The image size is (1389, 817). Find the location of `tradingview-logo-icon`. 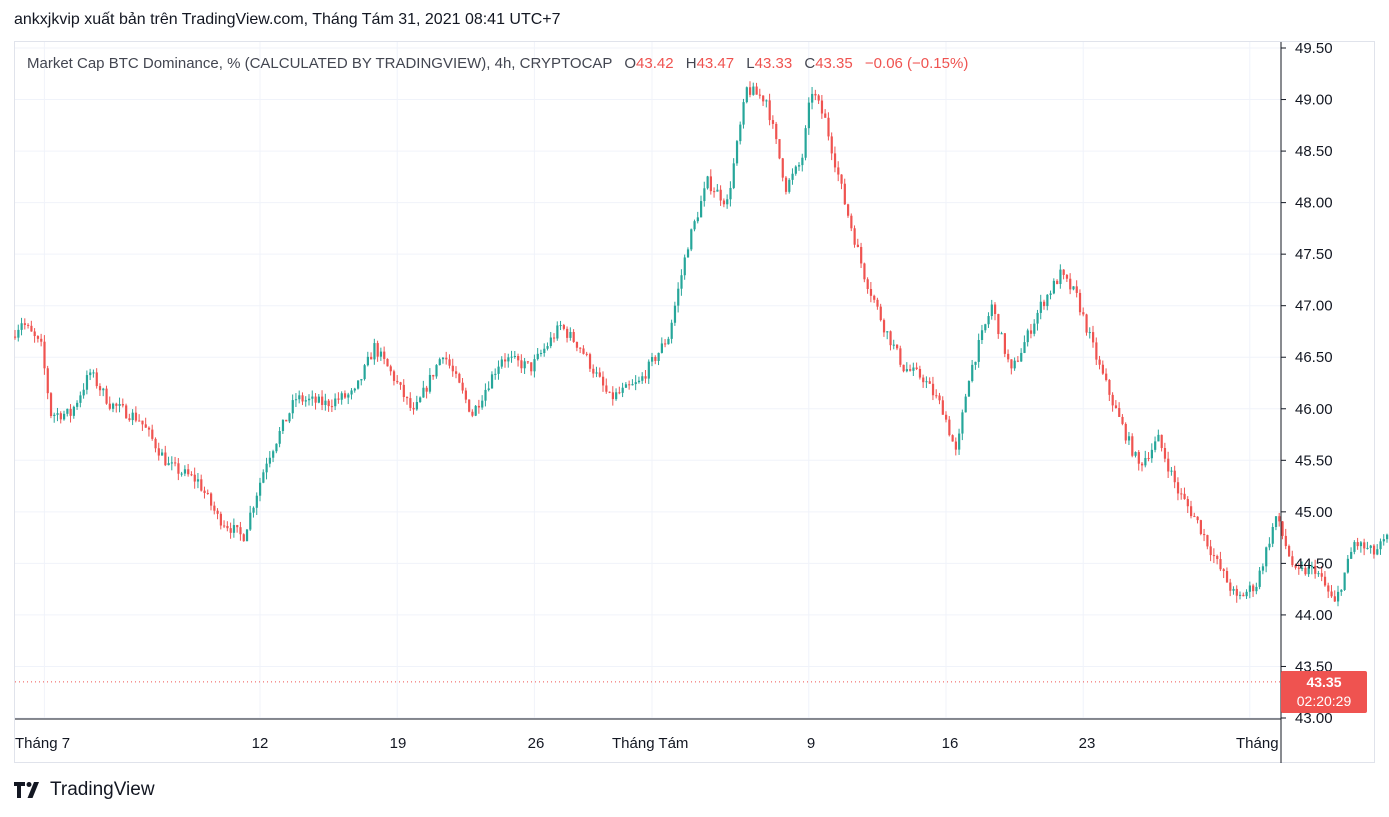

tradingview-logo-icon is located at coordinates (26, 790).